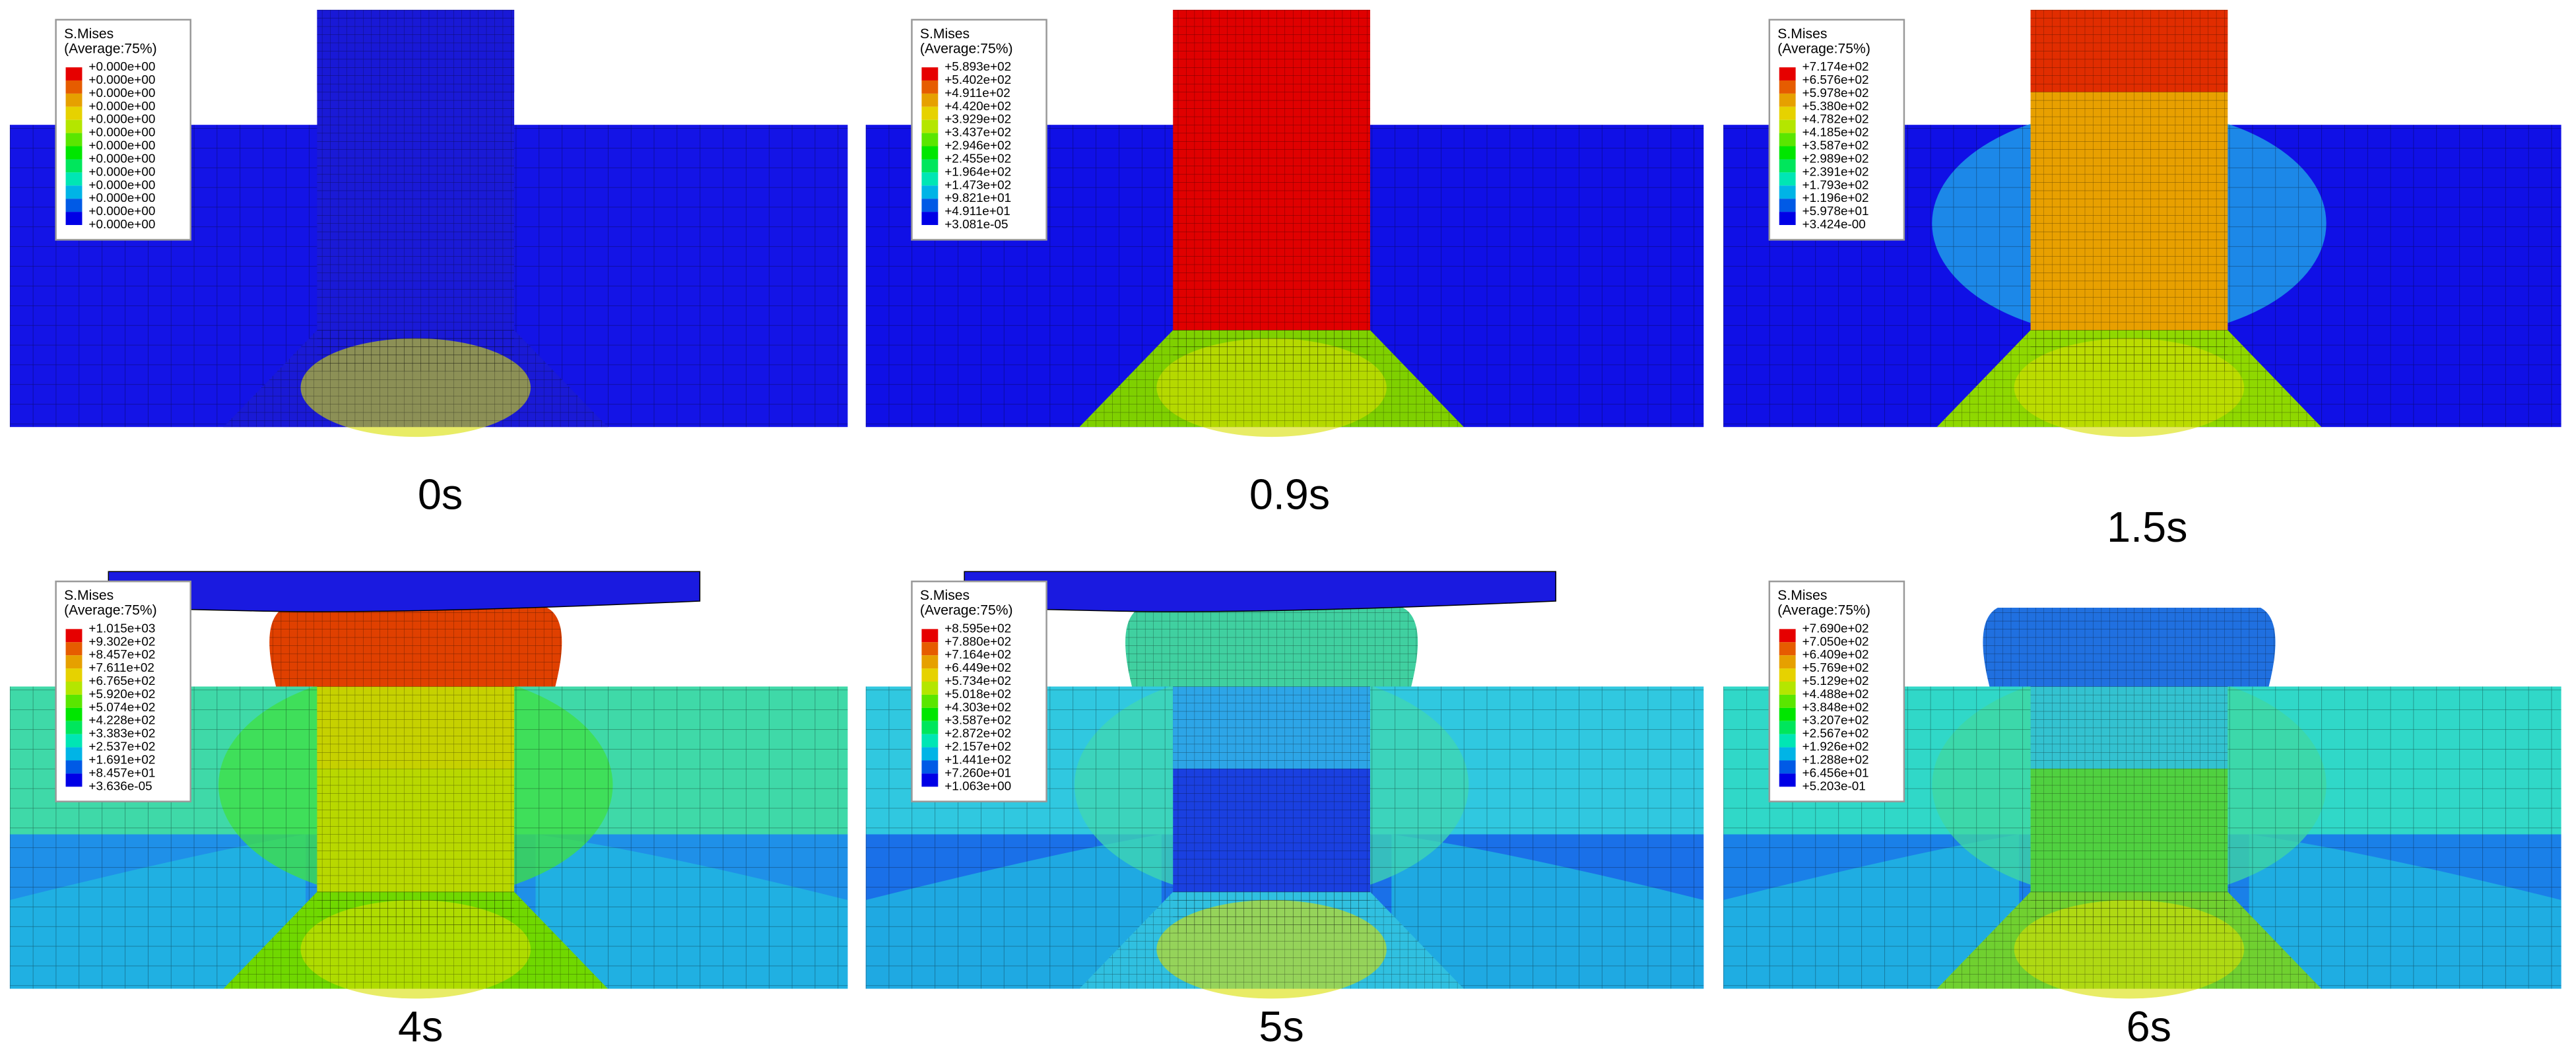 The width and height of the screenshot is (2576, 1061). What do you see at coordinates (1835, 159) in the screenshot?
I see `legend-label: +2.989e+02` at bounding box center [1835, 159].